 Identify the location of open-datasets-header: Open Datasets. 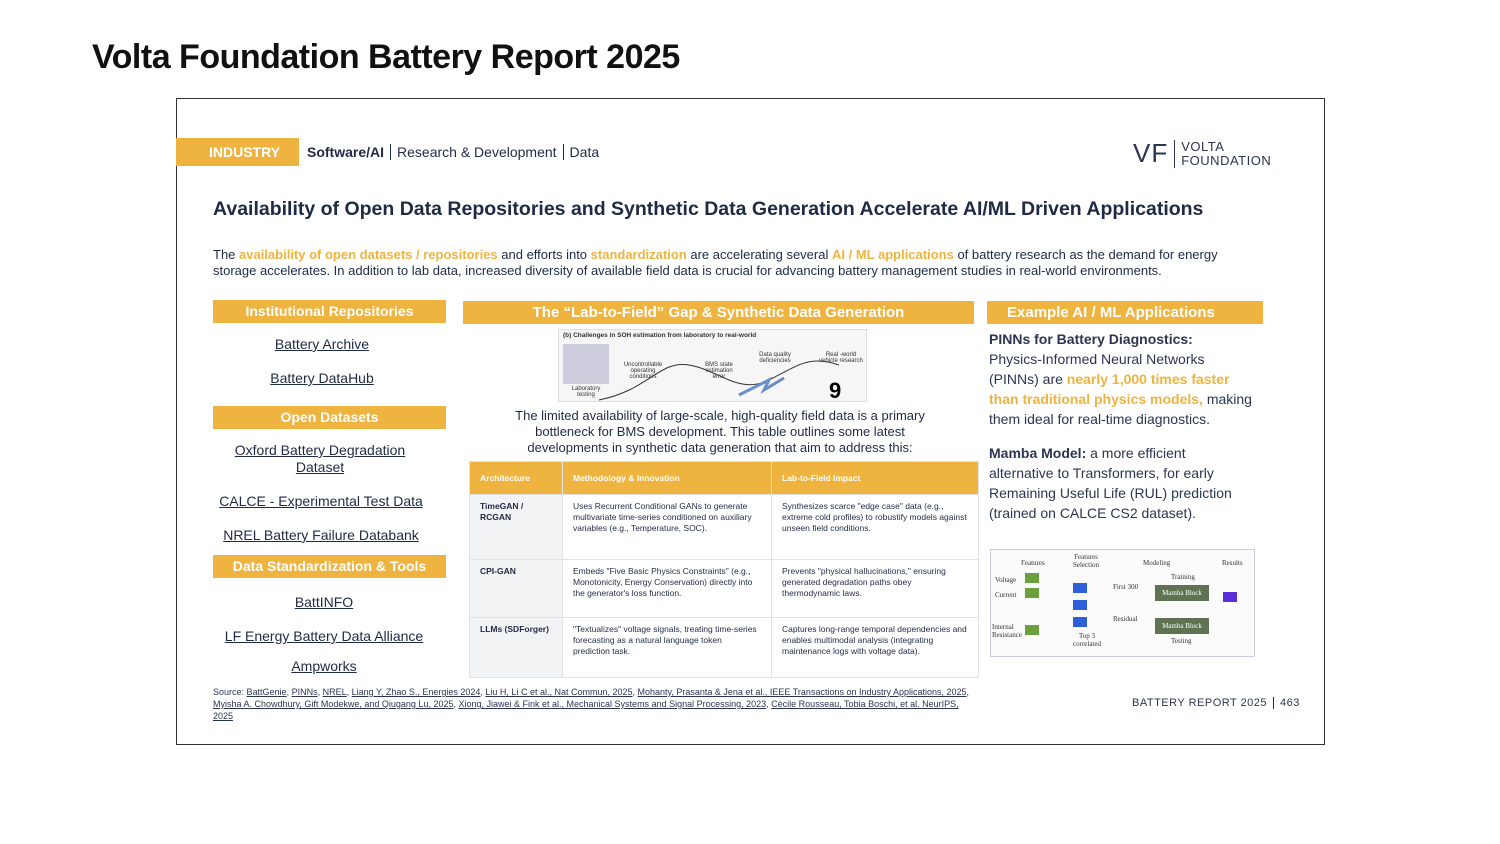
(329, 417).